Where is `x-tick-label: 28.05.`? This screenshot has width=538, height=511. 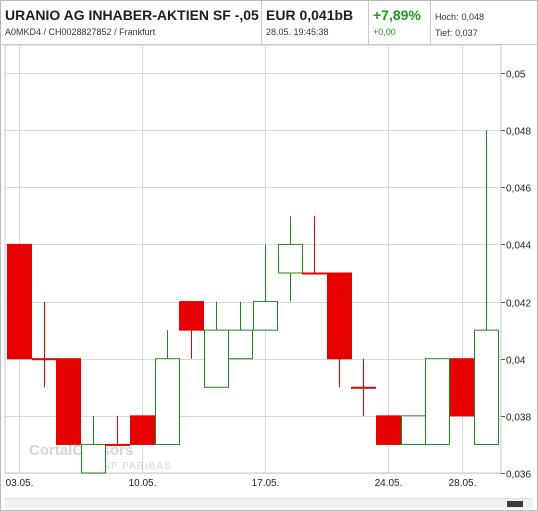 x-tick-label: 28.05. is located at coordinates (463, 483).